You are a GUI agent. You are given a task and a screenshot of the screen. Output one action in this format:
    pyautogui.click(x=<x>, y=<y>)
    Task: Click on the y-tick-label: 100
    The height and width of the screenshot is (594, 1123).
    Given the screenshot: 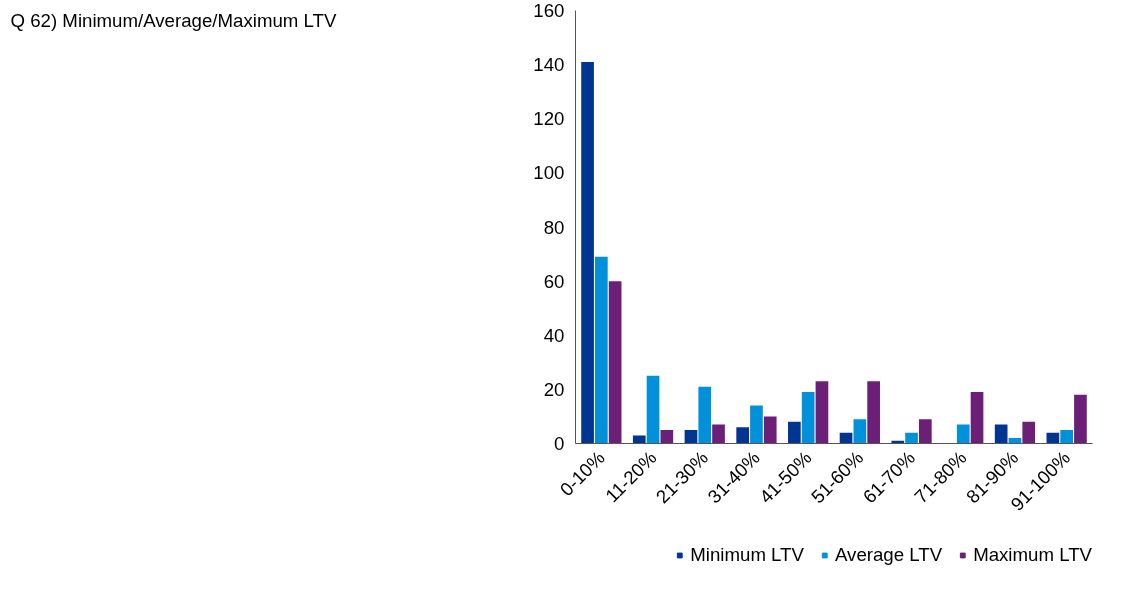 What is the action you would take?
    pyautogui.click(x=549, y=173)
    